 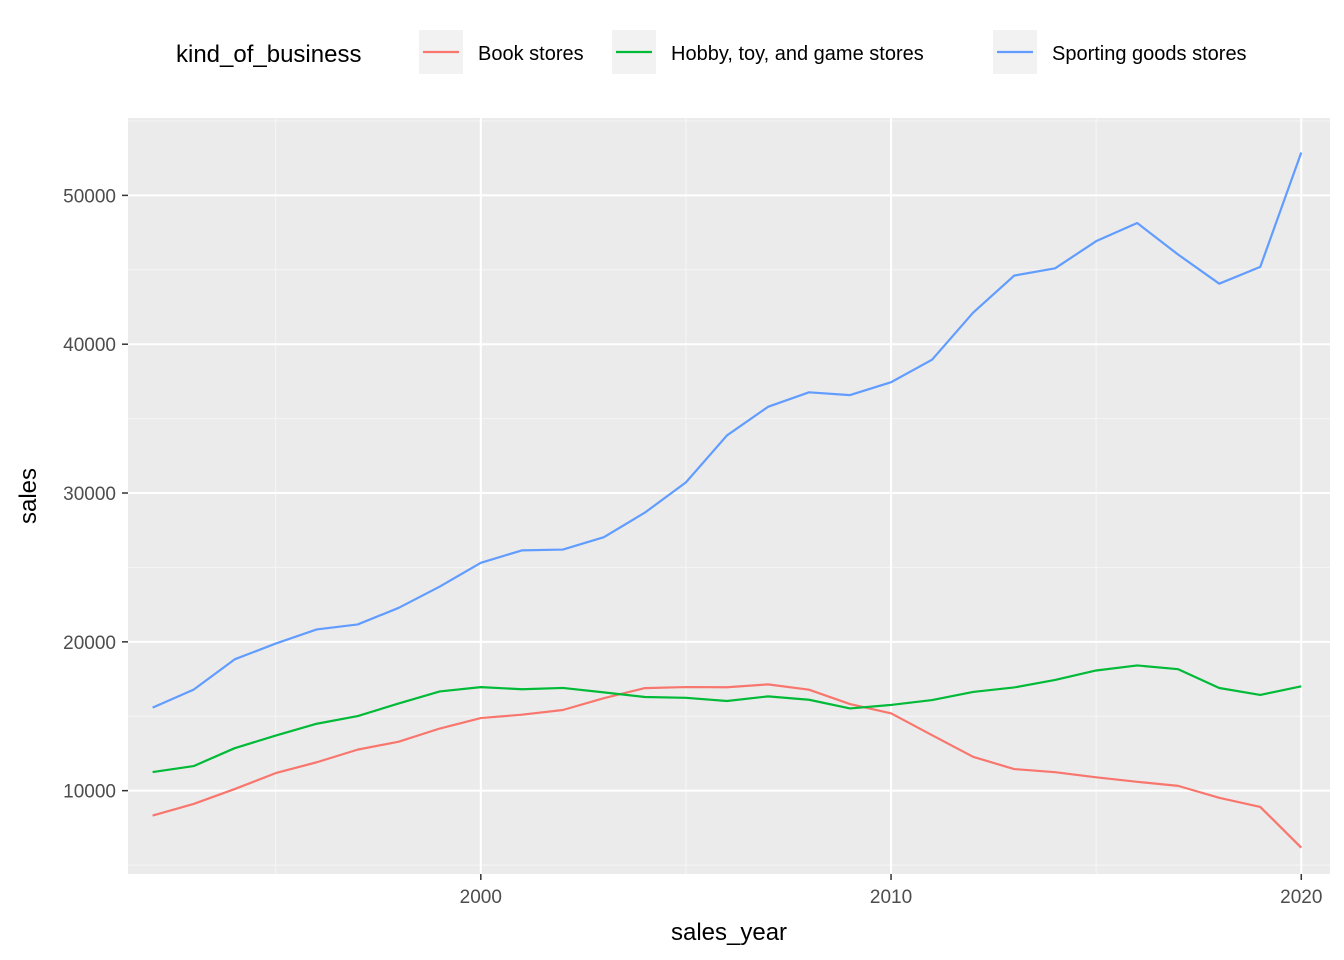 I want to click on legend-label-hobby-toy-and-game-stores: Hobby, toy, and game stores, so click(x=797, y=54).